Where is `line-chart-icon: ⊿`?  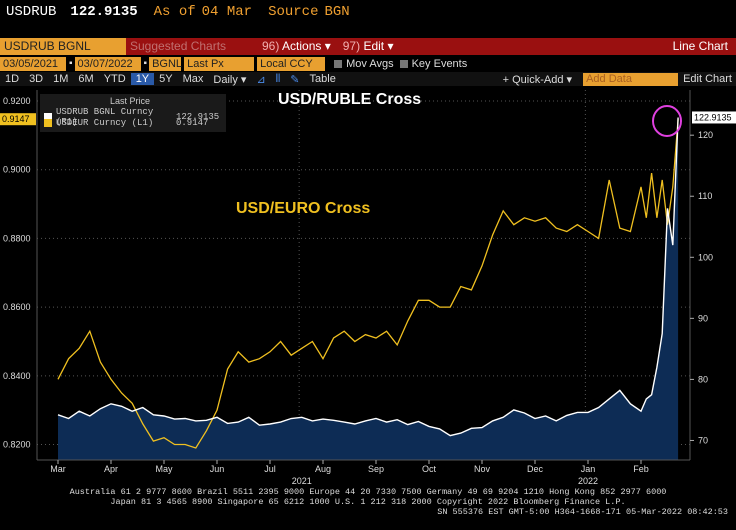 line-chart-icon: ⊿ is located at coordinates (261, 79).